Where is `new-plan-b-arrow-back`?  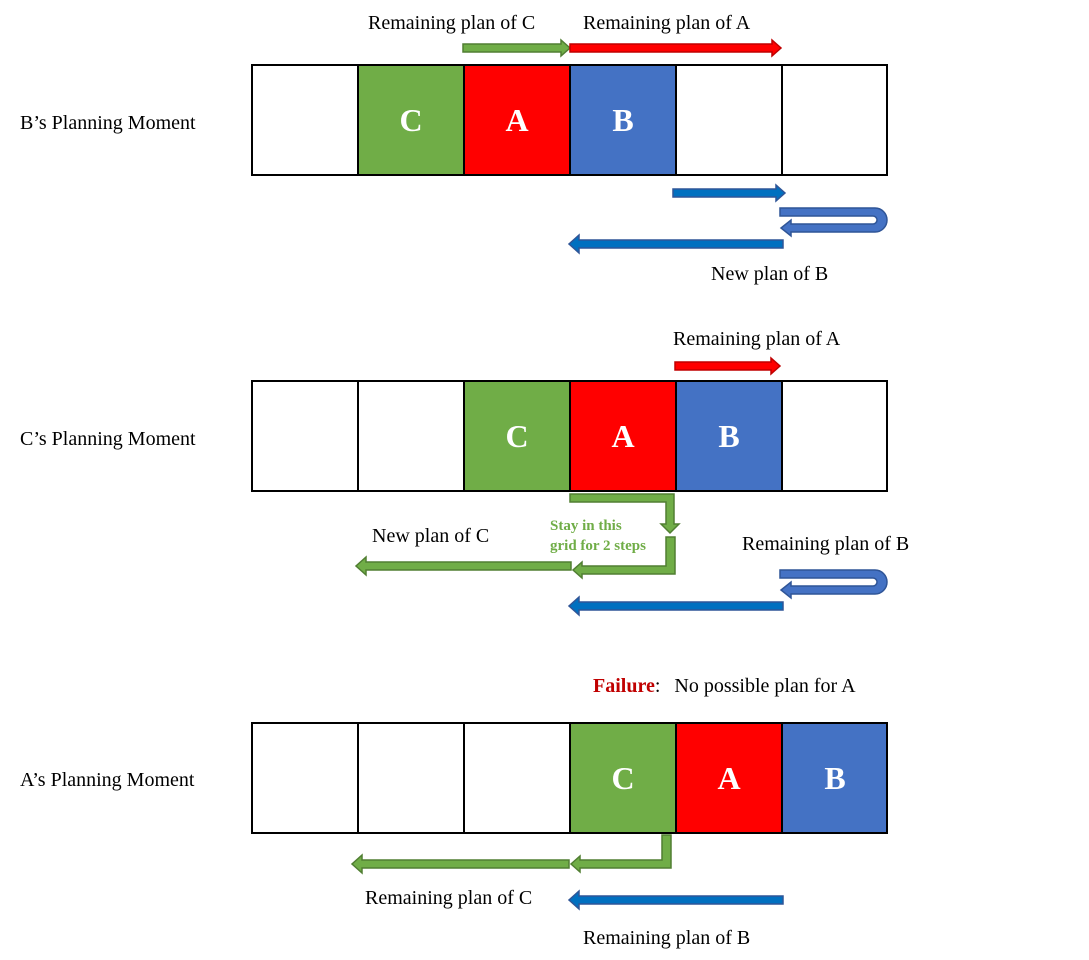 new-plan-b-arrow-back is located at coordinates (675, 244).